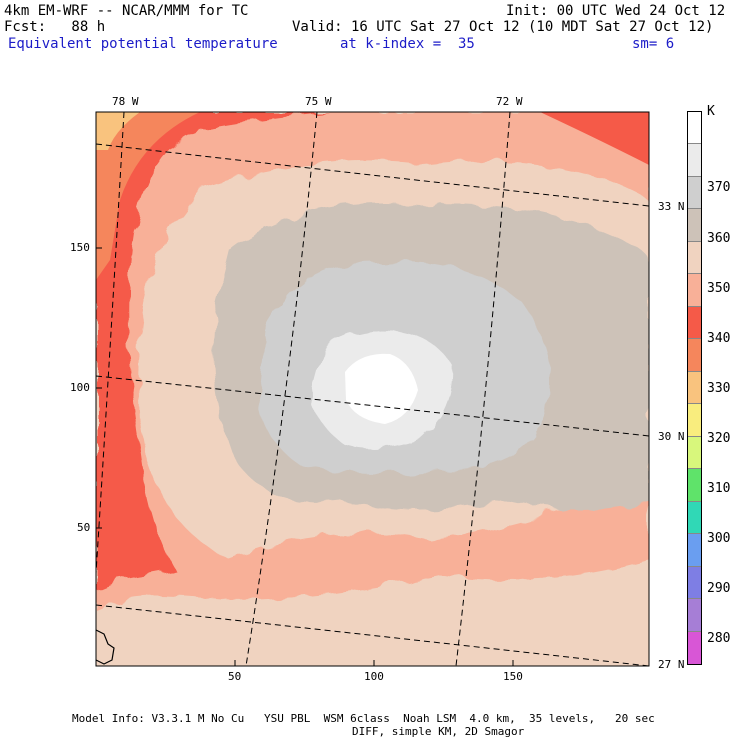 This screenshot has width=740, height=740. What do you see at coordinates (719, 638) in the screenshot?
I see `colorbar-label-280: 280` at bounding box center [719, 638].